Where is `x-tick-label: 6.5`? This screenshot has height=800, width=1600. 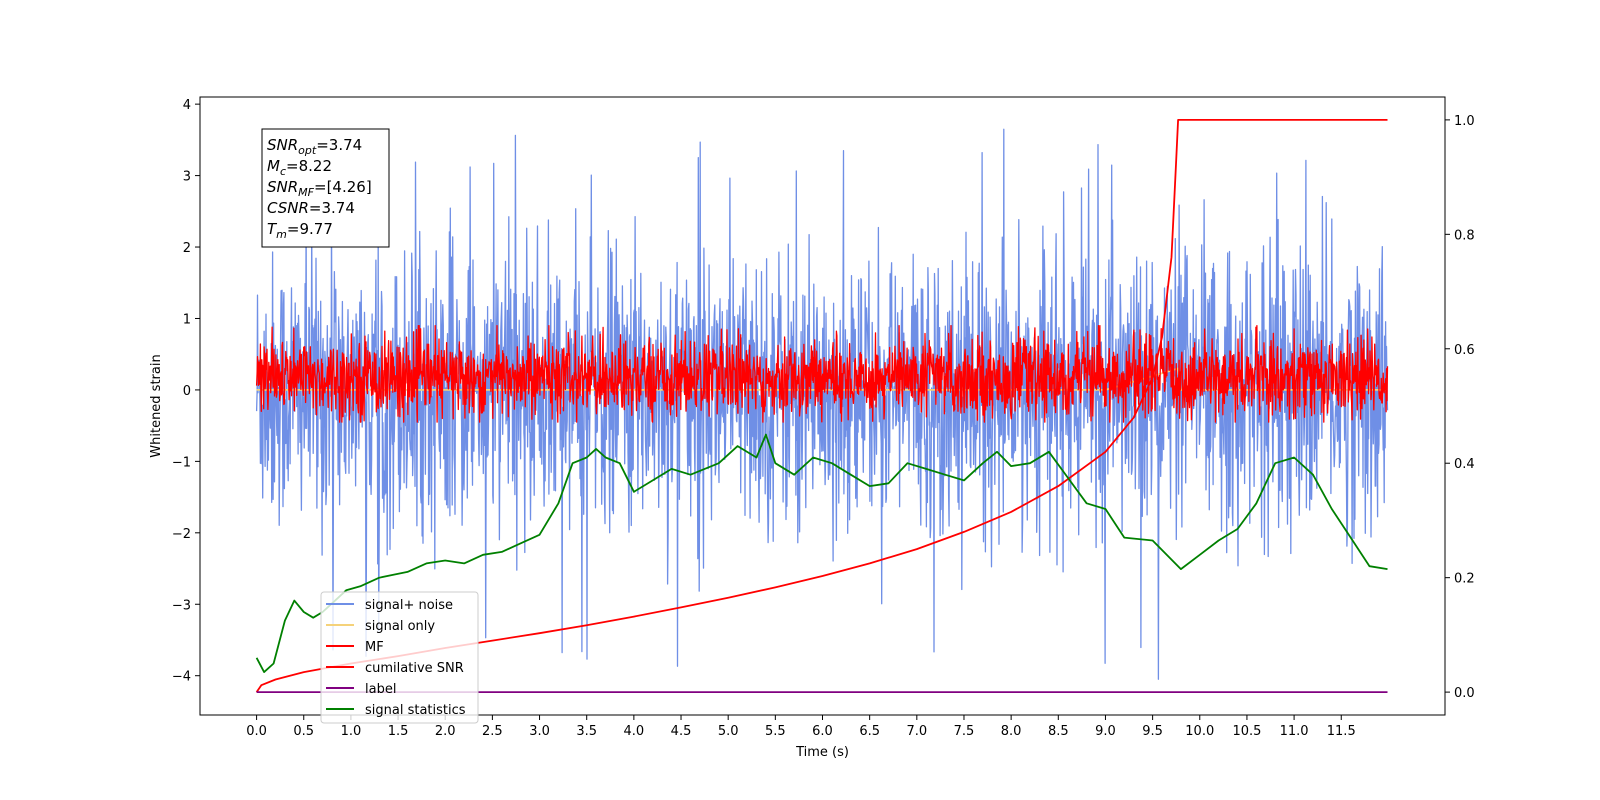
x-tick-label: 6.5 is located at coordinates (869, 731).